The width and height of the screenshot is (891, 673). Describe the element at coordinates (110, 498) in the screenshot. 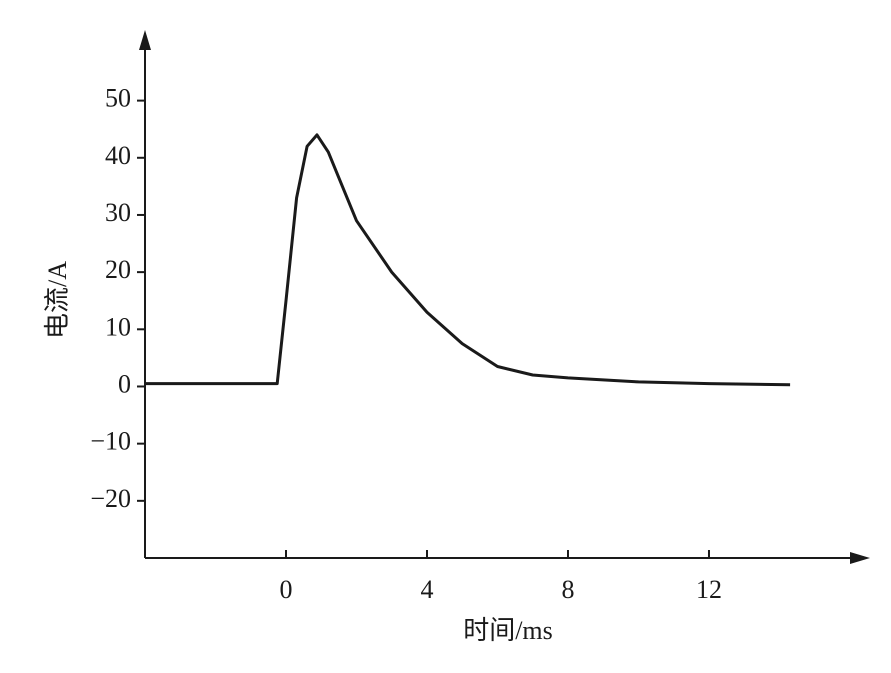

I see `y-tick-label: −20` at that location.